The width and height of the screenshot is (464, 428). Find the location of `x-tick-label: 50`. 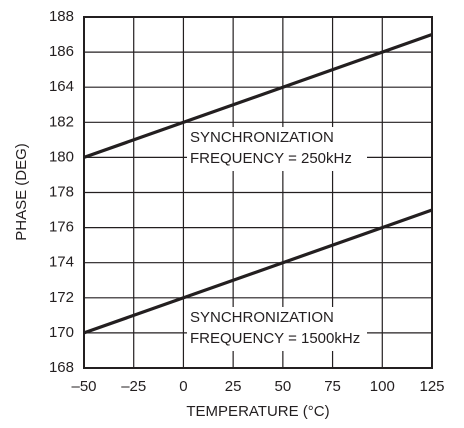

x-tick-label: 50 is located at coordinates (283, 386).